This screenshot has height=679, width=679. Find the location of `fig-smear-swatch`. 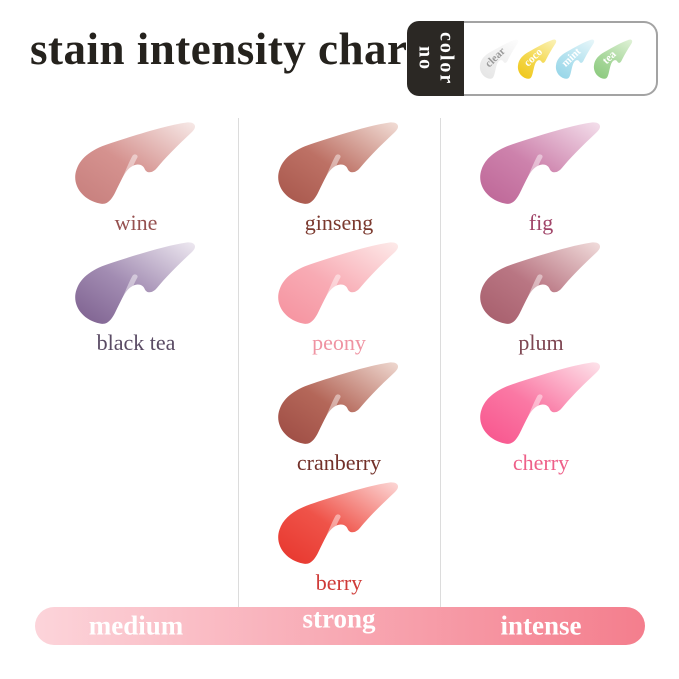

fig-smear-swatch is located at coordinates (540, 163).